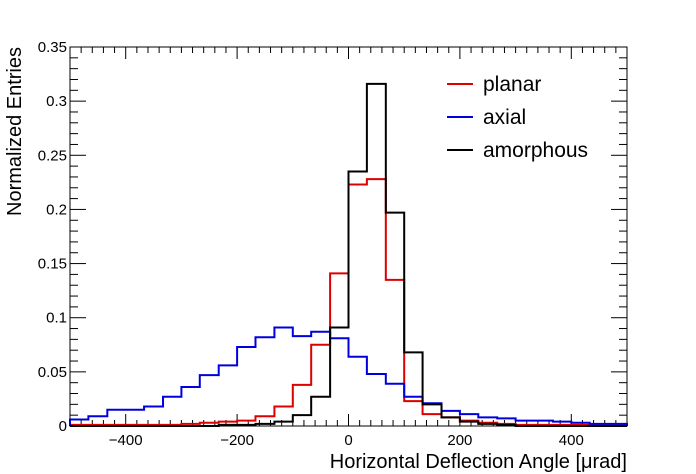 This screenshot has height=474, width=696. What do you see at coordinates (571, 440) in the screenshot?
I see `x-tick-label: 400` at bounding box center [571, 440].